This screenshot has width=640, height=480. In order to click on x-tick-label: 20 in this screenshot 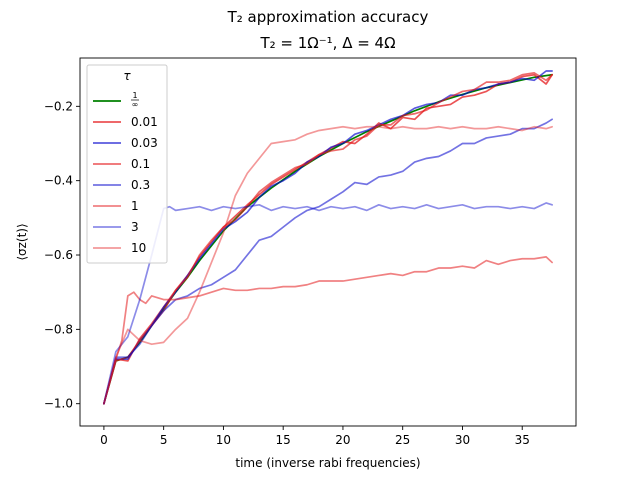, I will do `click(342, 440)`.